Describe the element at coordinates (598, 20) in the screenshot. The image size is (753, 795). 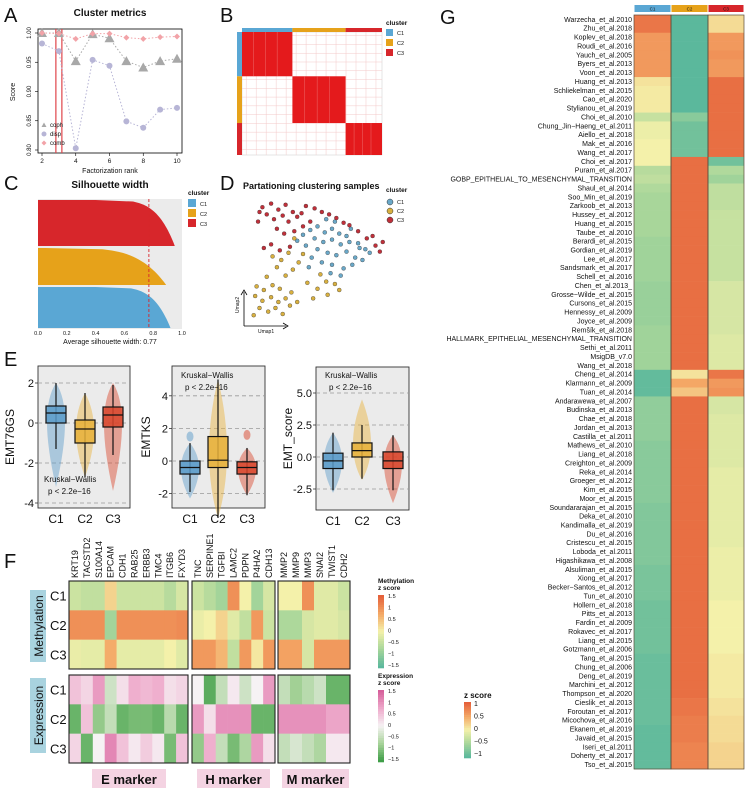
I see `row-label: Warzecha_et_al.2010` at that location.